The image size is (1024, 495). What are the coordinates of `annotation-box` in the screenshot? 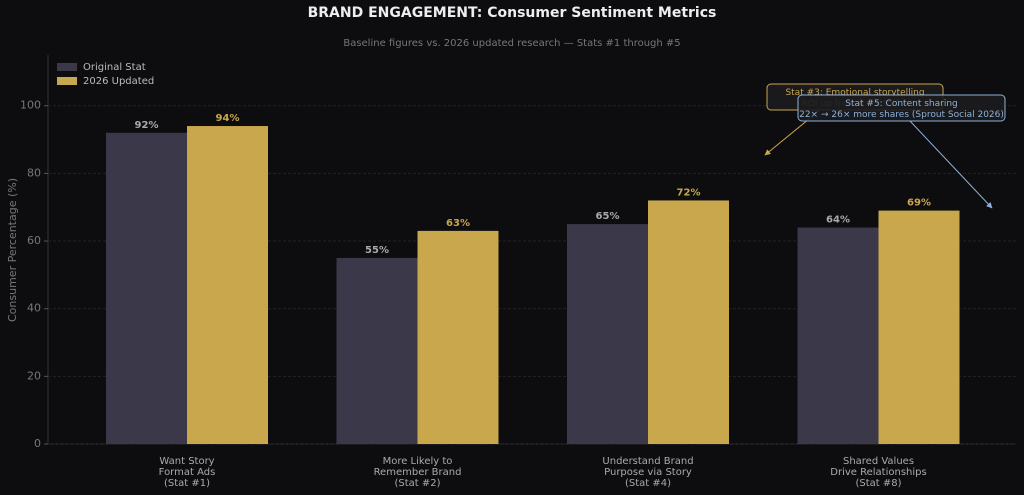 It's located at (901, 108).